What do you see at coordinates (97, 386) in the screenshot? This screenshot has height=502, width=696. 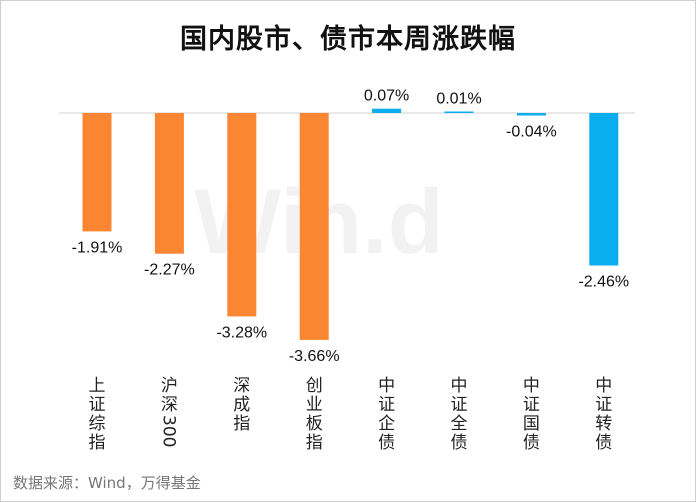 I see `category-label-char: 上` at bounding box center [97, 386].